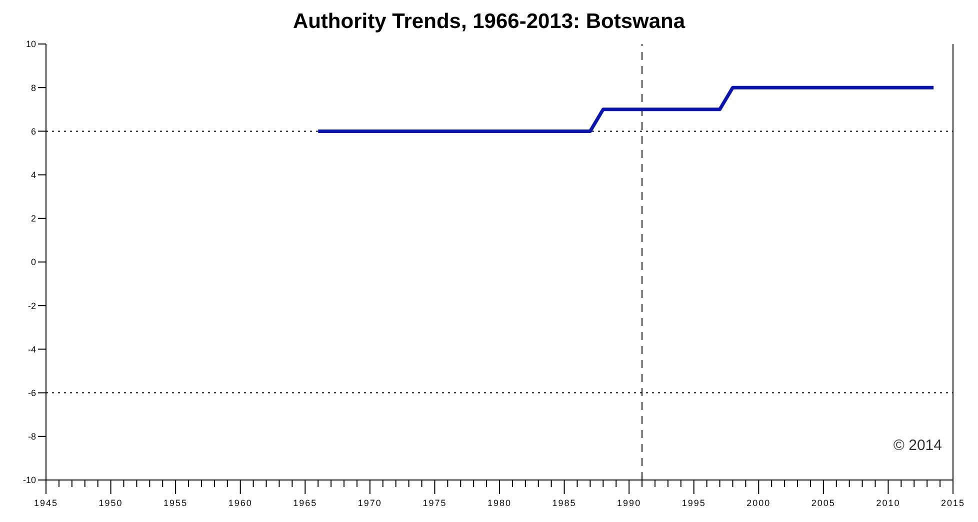  What do you see at coordinates (33, 87) in the screenshot?
I see `y-tick-label: 8` at bounding box center [33, 87].